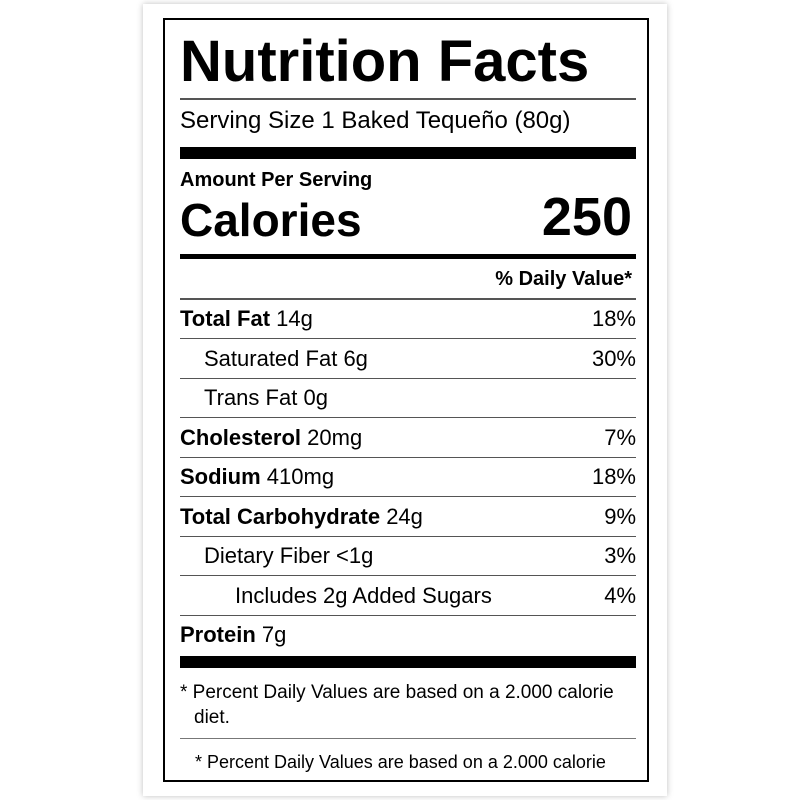 This screenshot has height=800, width=800. What do you see at coordinates (220, 476) in the screenshot?
I see `nutrient-name: Sodium` at bounding box center [220, 476].